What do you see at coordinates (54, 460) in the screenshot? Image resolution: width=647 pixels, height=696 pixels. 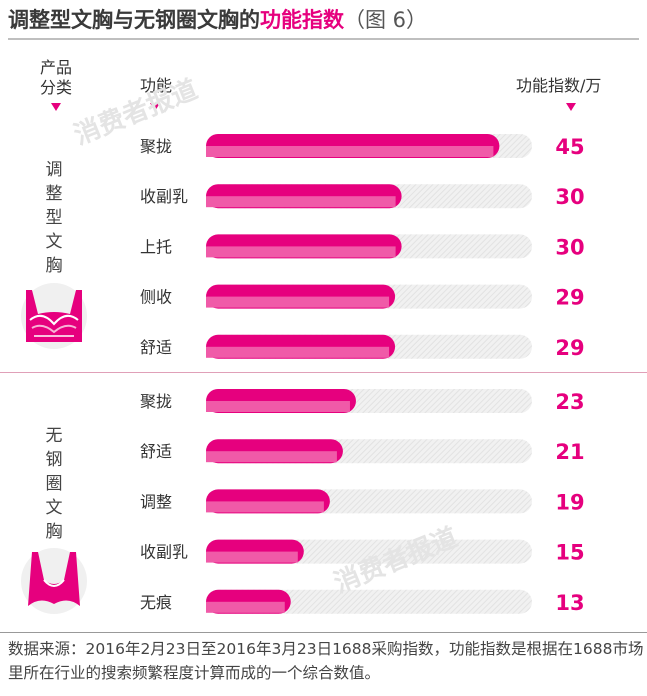 I see `group-char: 钢` at bounding box center [54, 460].